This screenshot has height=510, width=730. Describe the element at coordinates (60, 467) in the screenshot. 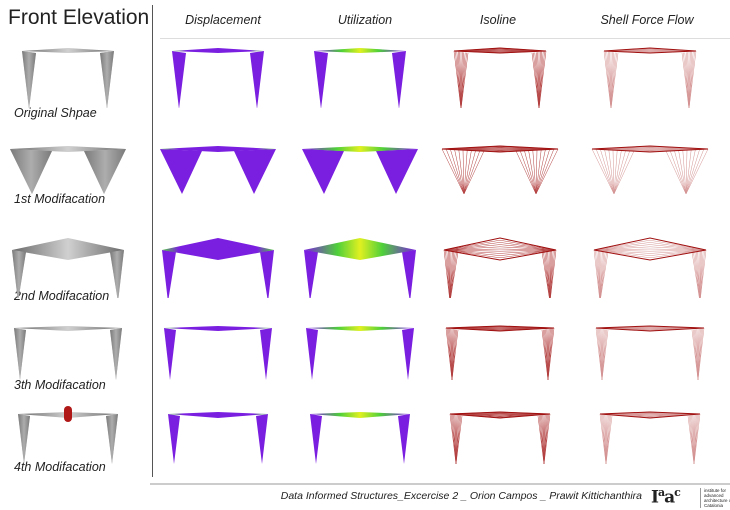

I see `row-label: 4th Modifacation` at that location.